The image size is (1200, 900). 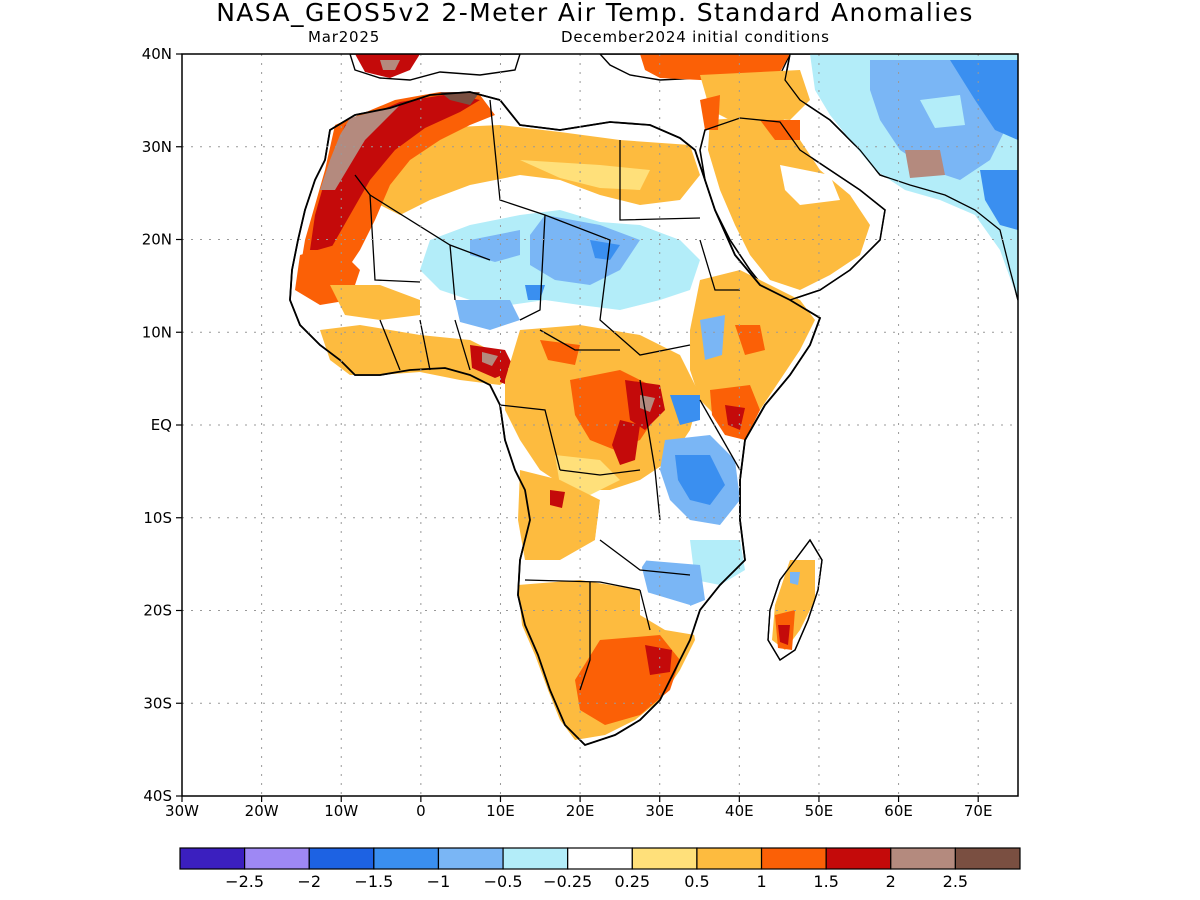 What do you see at coordinates (580, 811) in the screenshot?
I see `lon-tick-label: 20E` at bounding box center [580, 811].